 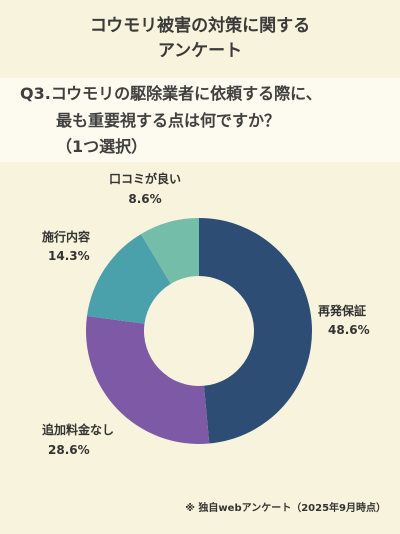 What do you see at coordinates (78, 429) in the screenshot?
I see `label-no-extra-fee: 追加料金なし` at bounding box center [78, 429].